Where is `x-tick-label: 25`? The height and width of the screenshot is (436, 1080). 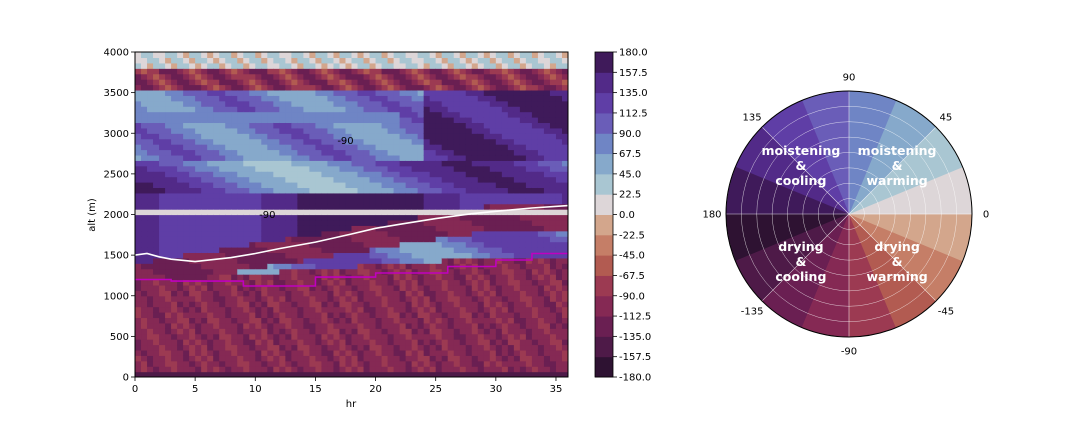 x-tick-label: 25 is located at coordinates (435, 389).